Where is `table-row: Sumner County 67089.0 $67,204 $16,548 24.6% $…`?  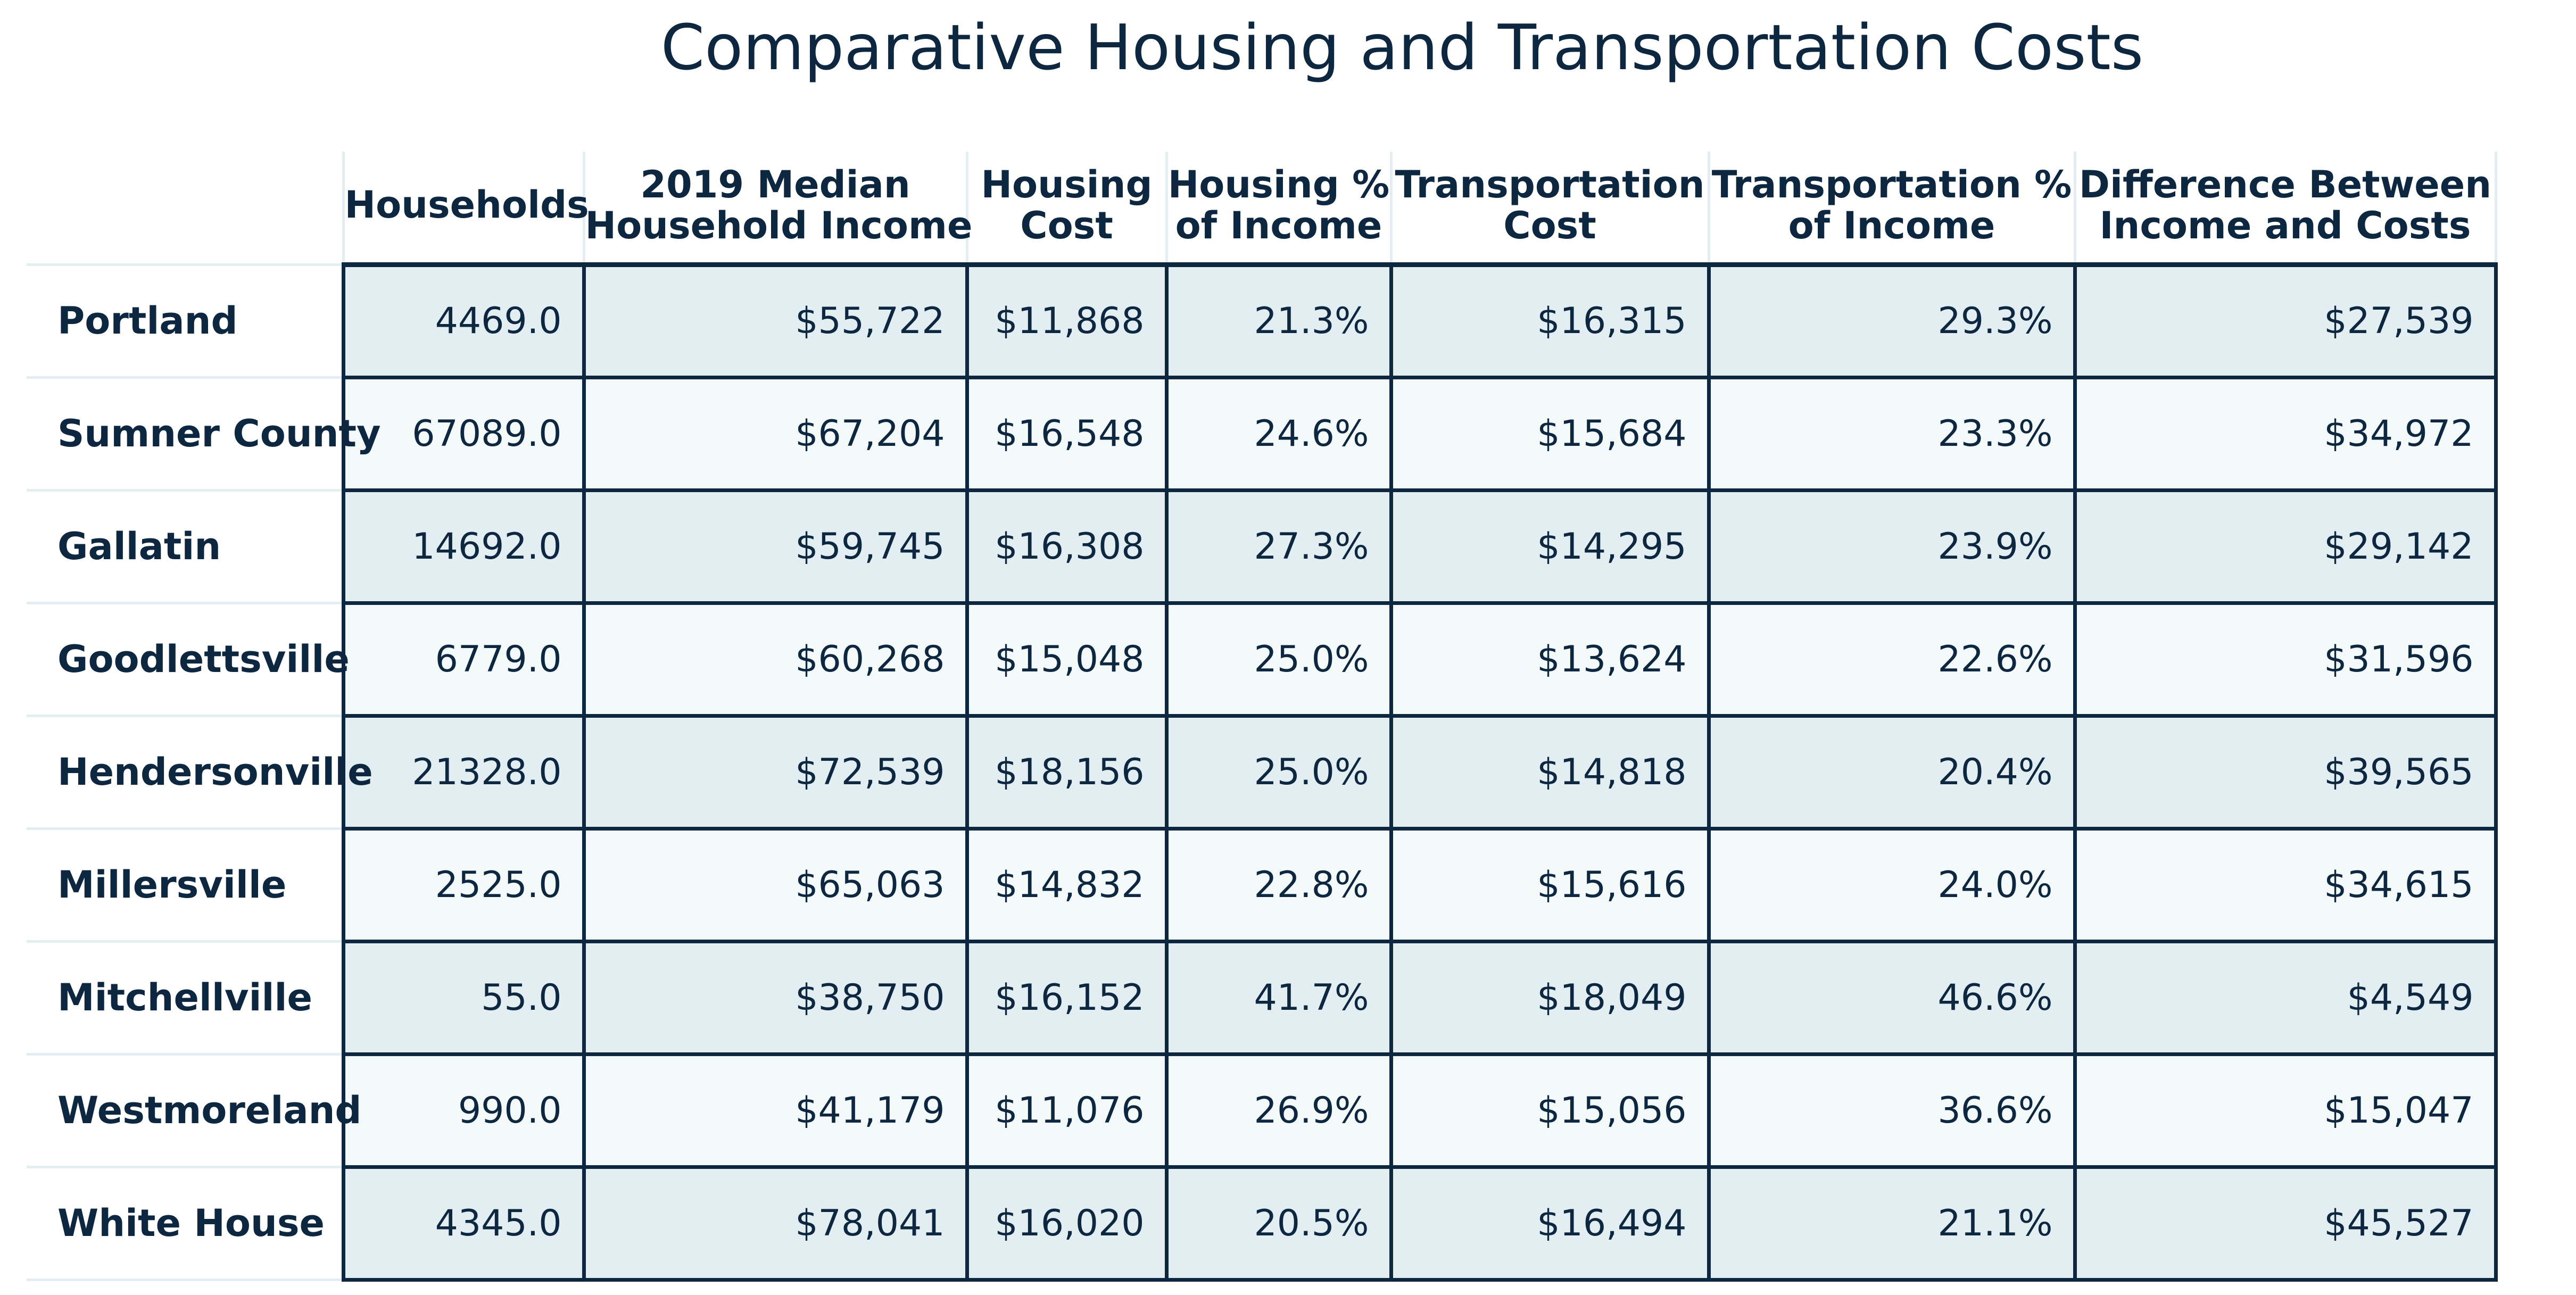
table-row: Sumner County 67089.0 $67,204 $16,548 24.6% $… is located at coordinates (1262, 433).